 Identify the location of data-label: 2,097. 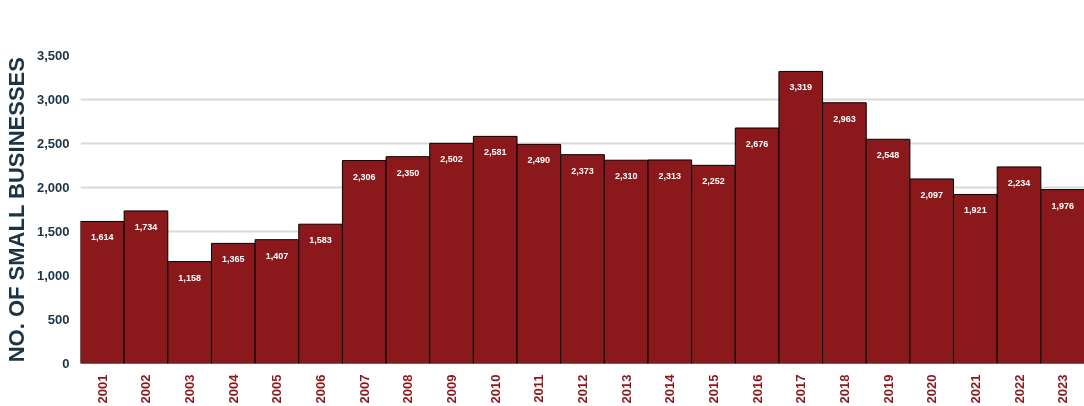
(931, 194).